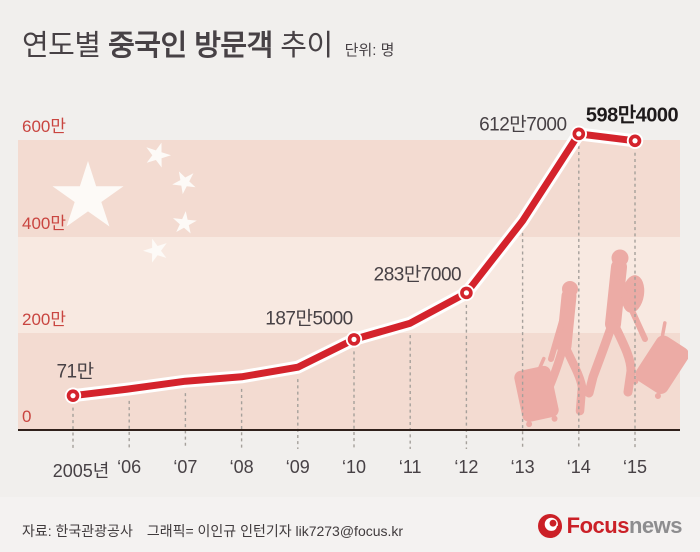 The width and height of the screenshot is (700, 552). Describe the element at coordinates (660, 360) in the screenshot. I see `rolling-suitcase-icon` at that location.